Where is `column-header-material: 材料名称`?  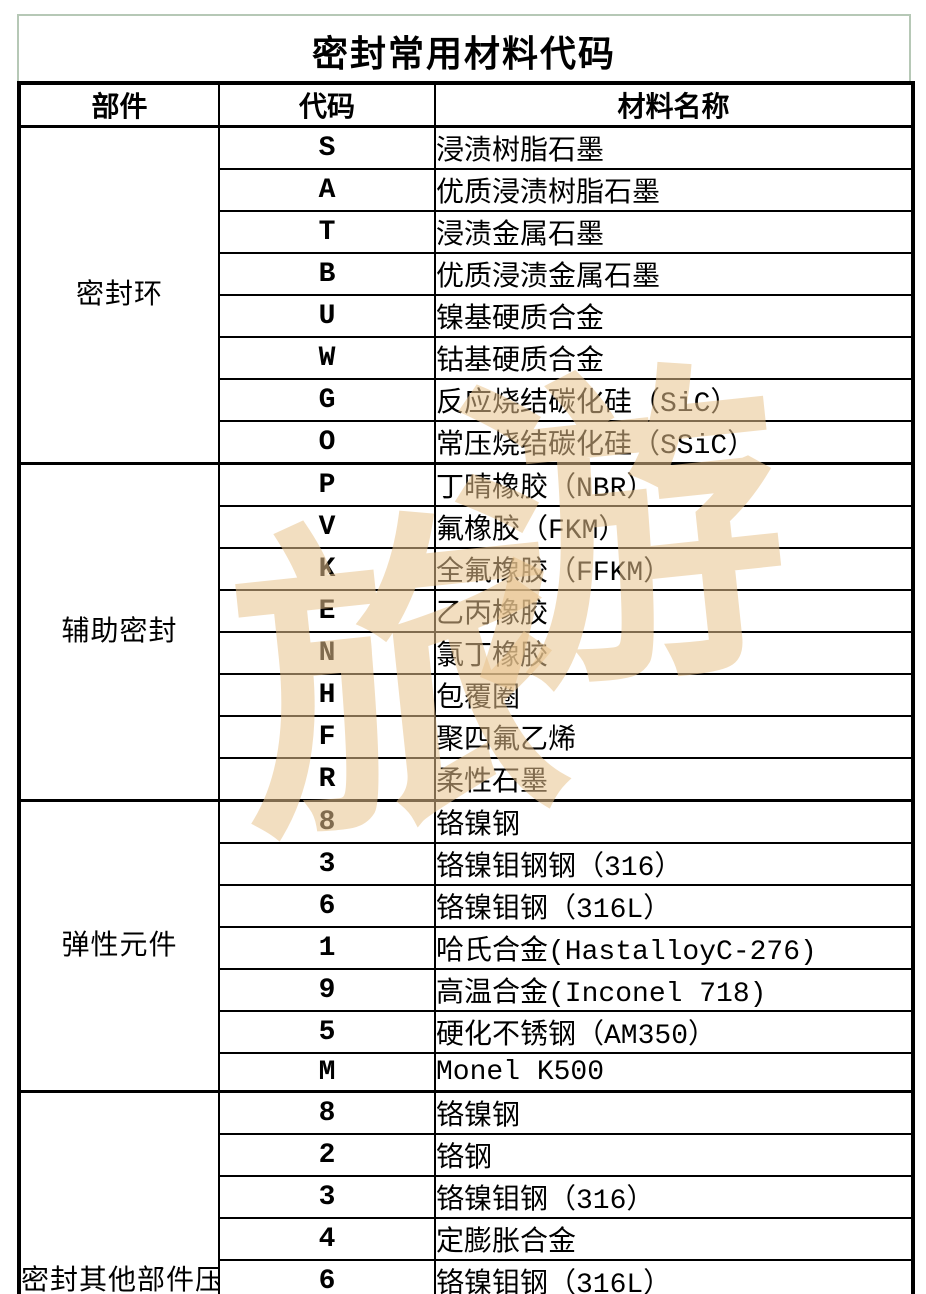
column-header-material: 材料名称 is located at coordinates (674, 105).